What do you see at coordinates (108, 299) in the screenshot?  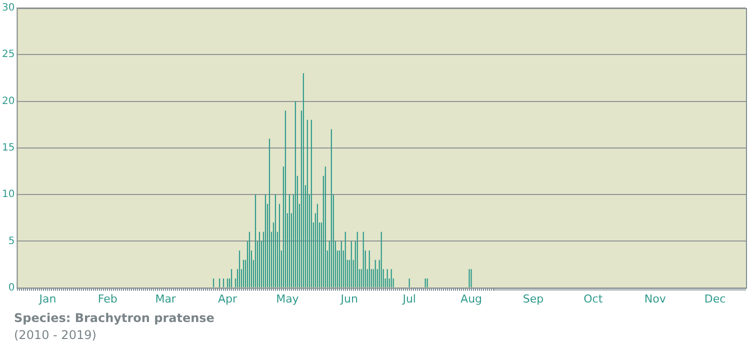 I see `x-tick-label: Feb` at bounding box center [108, 299].